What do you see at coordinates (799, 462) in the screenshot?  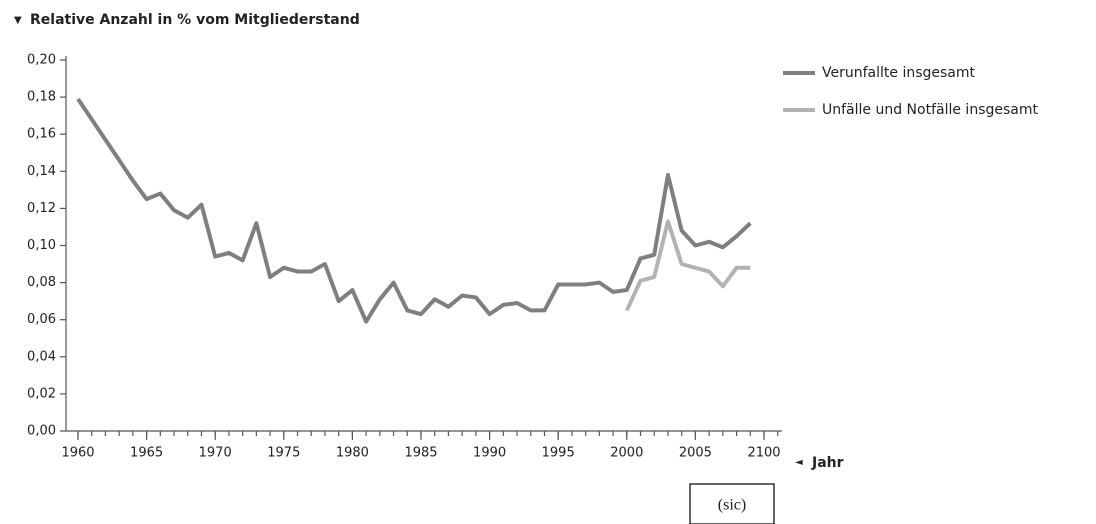 I see `xlabel-marker: ◄` at bounding box center [799, 462].